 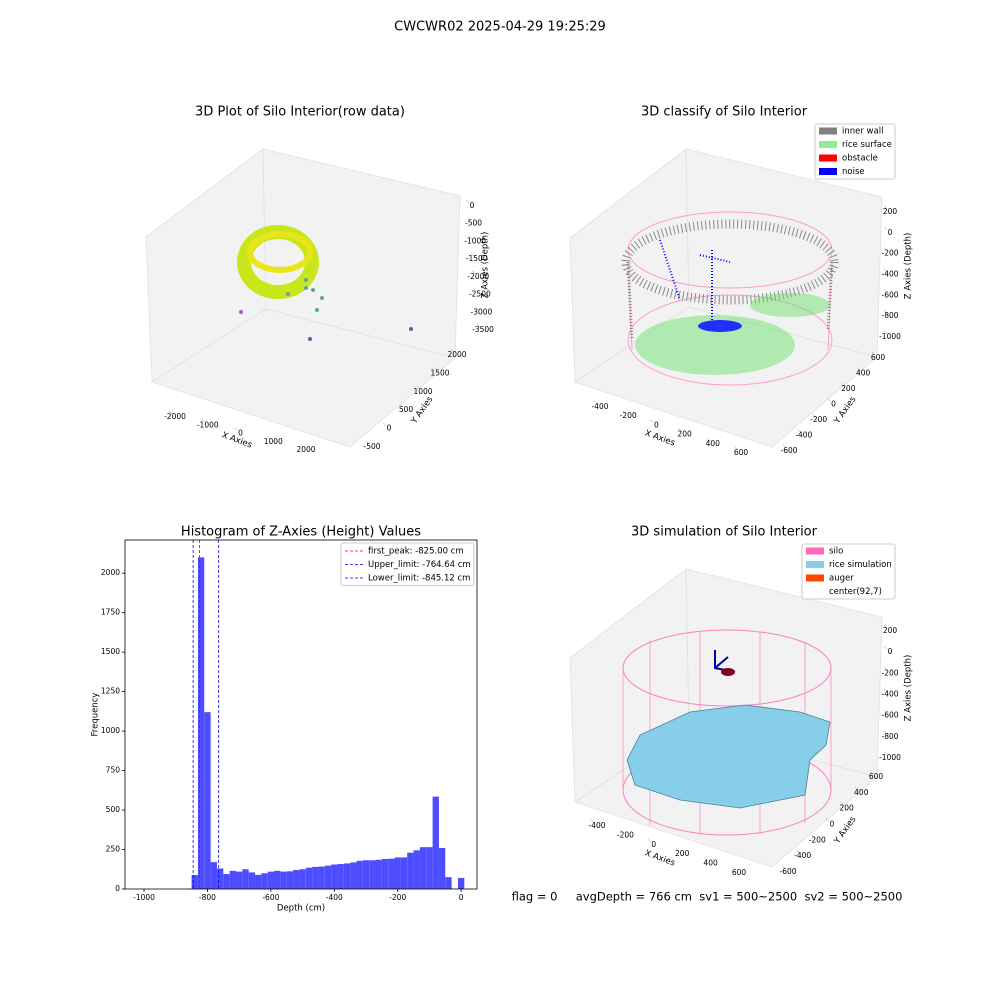 What do you see at coordinates (482, 311) in the screenshot?
I see `z-tick-label: -3000` at bounding box center [482, 311].